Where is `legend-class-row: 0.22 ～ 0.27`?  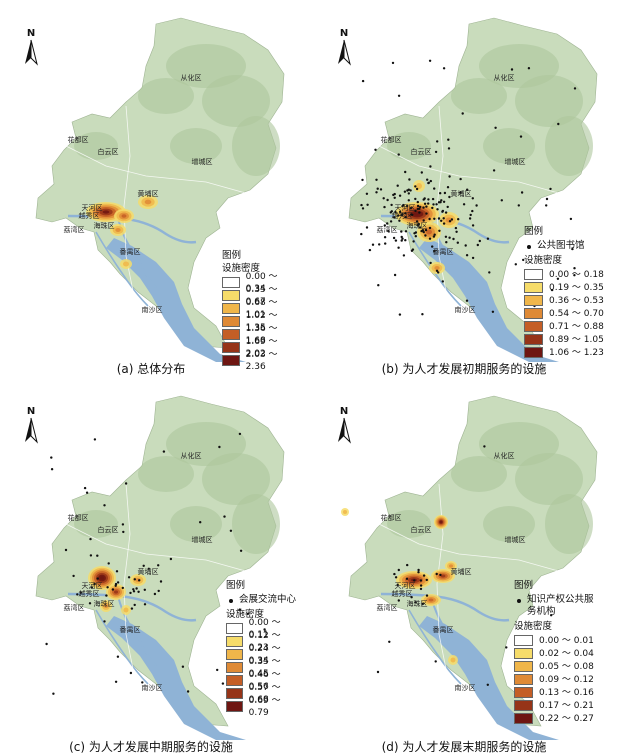
legend-class-row: 0.22 ～ 0.27 is located at coordinates (555, 718).